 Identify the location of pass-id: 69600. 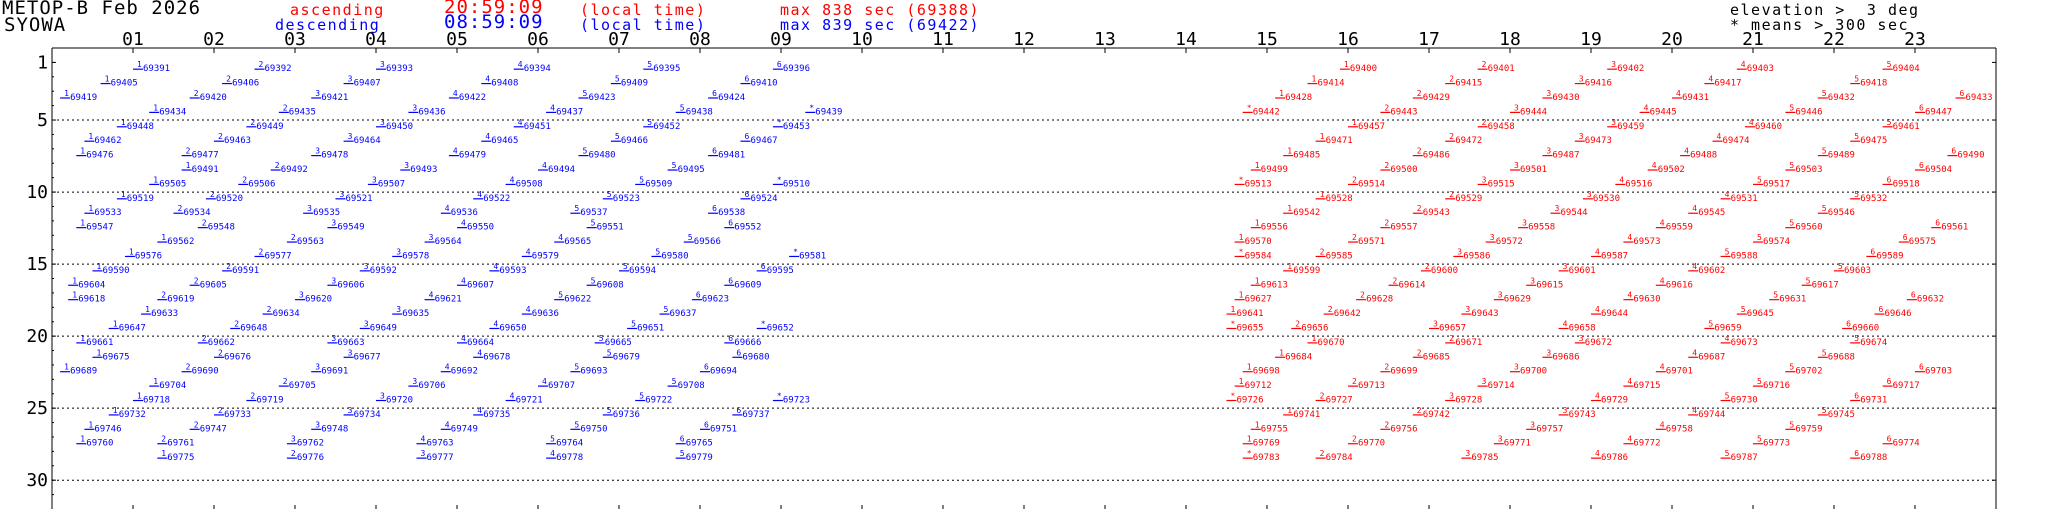
(1444, 271).